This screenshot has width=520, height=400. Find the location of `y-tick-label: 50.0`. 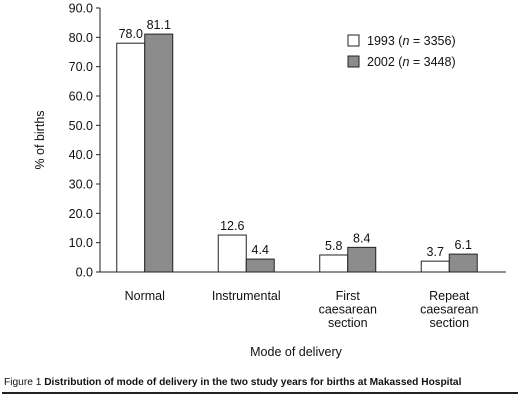

y-tick-label: 50.0 is located at coordinates (81, 126).